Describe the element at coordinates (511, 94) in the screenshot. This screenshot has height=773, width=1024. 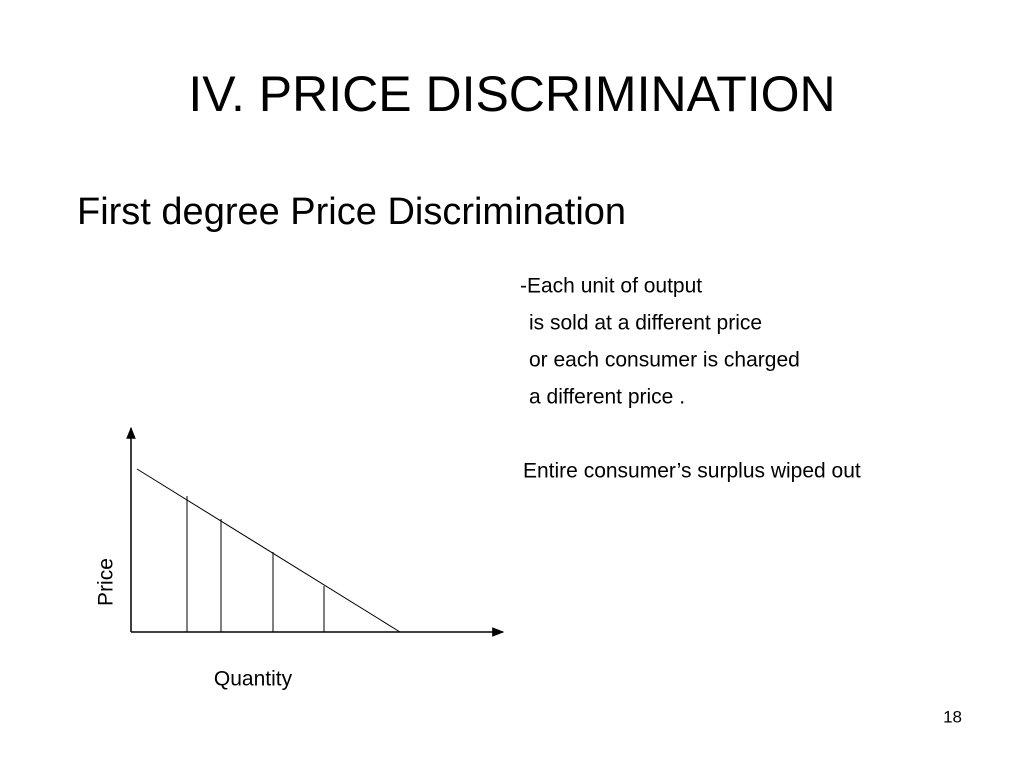
I see `slide-title: IV. PRICE DISCRIMINATION` at that location.